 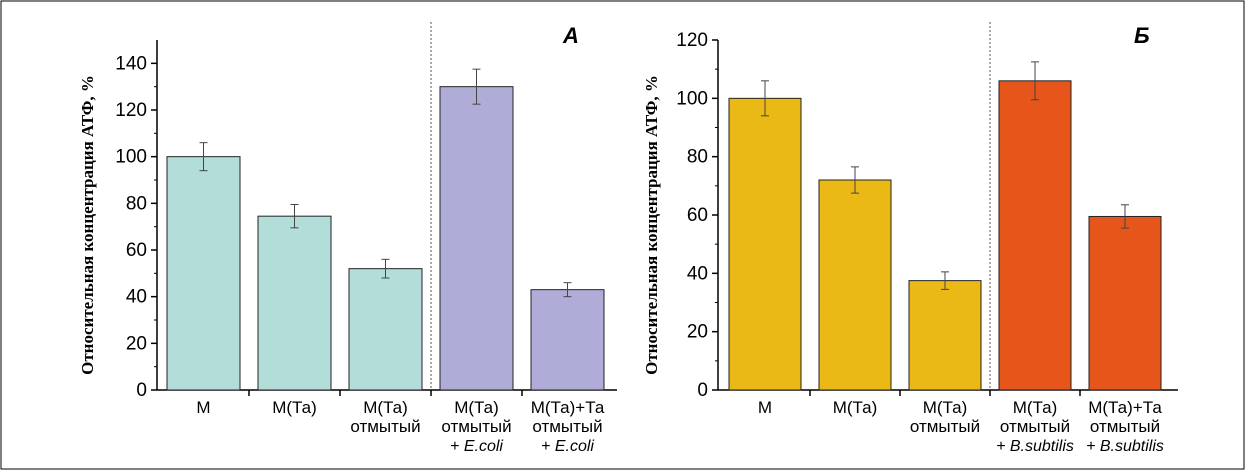 I want to click on y-tick-label-b-60: 60, so click(x=697, y=215).